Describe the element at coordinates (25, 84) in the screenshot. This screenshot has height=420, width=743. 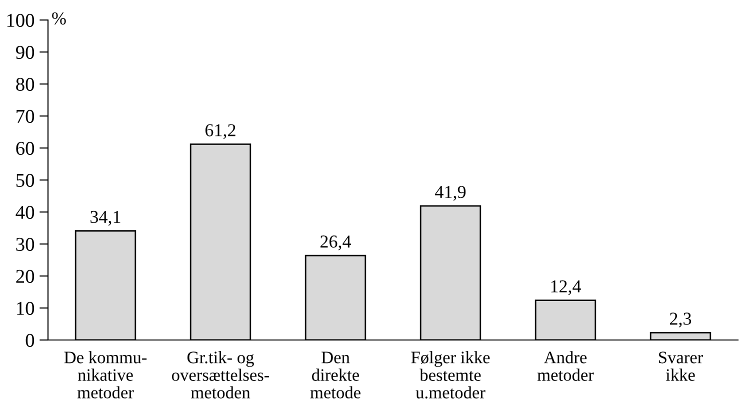
I see `y-tick-label: 80` at that location.